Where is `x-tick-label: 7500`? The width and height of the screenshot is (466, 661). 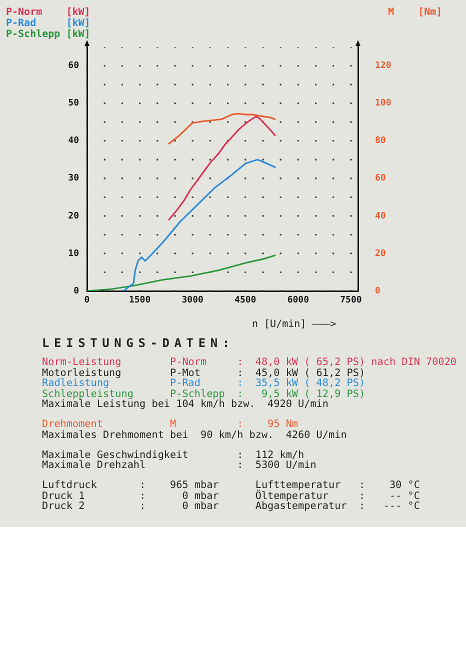
x-tick-label: 7500 is located at coordinates (351, 301).